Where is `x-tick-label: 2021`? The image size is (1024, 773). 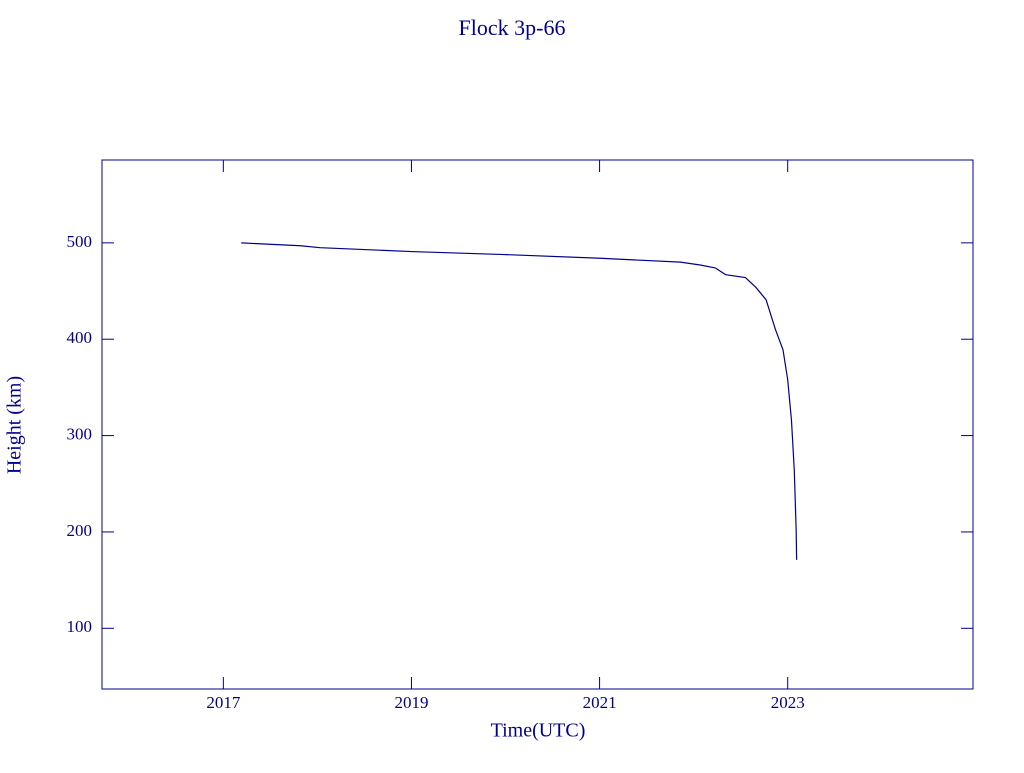
x-tick-label: 2021 is located at coordinates (600, 702).